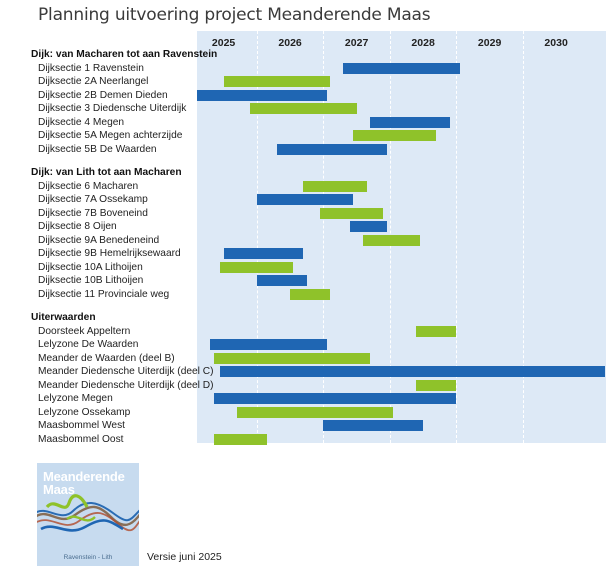  What do you see at coordinates (124, 54) in the screenshot?
I see `group-label: Dijk: van Macharen tot aan Ravenstein` at bounding box center [124, 54].